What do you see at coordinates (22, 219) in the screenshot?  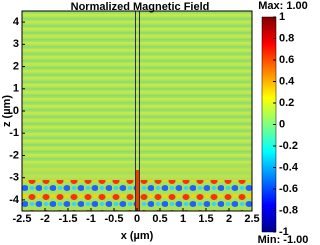 I see `x-tick-label: -2.5` at bounding box center [22, 219].